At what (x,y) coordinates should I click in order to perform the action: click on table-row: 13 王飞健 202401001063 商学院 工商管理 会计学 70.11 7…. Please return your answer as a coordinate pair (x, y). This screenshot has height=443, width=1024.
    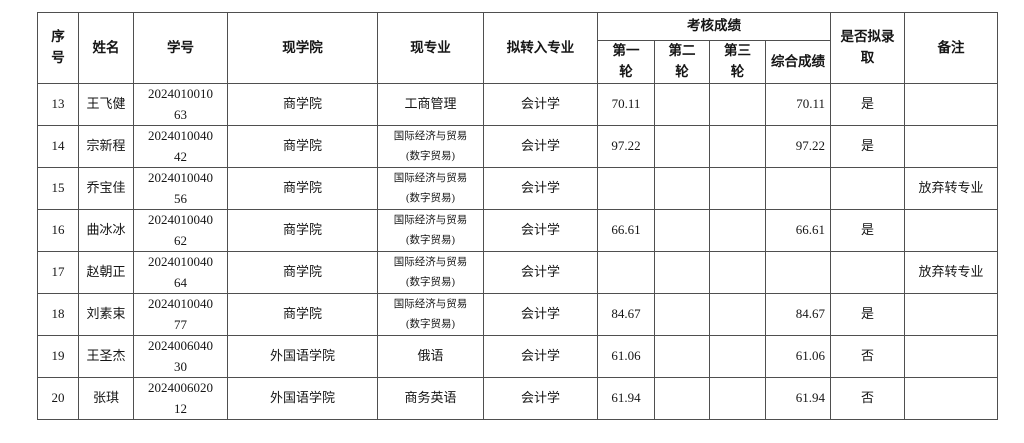
    Looking at the image, I should click on (517, 104).